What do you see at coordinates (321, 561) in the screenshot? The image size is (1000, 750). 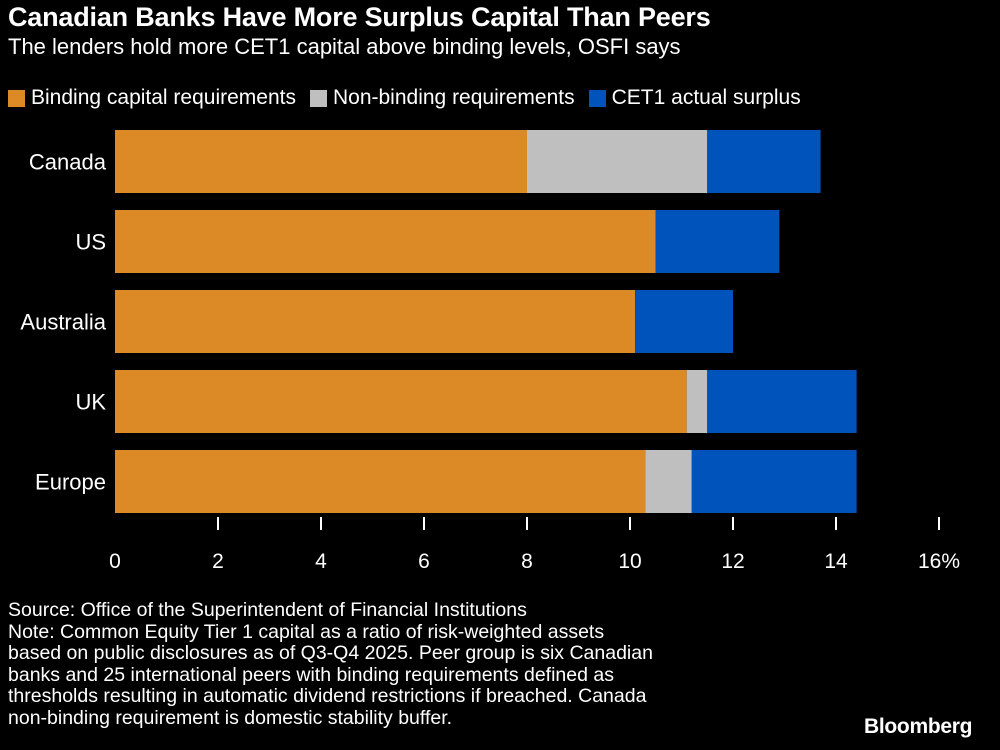 I see `x-tick-label: 4` at bounding box center [321, 561].